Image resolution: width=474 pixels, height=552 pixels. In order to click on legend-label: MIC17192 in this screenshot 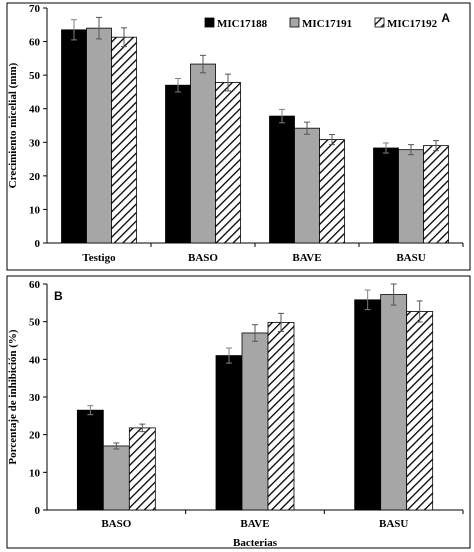, I will do `click(412, 24)`.